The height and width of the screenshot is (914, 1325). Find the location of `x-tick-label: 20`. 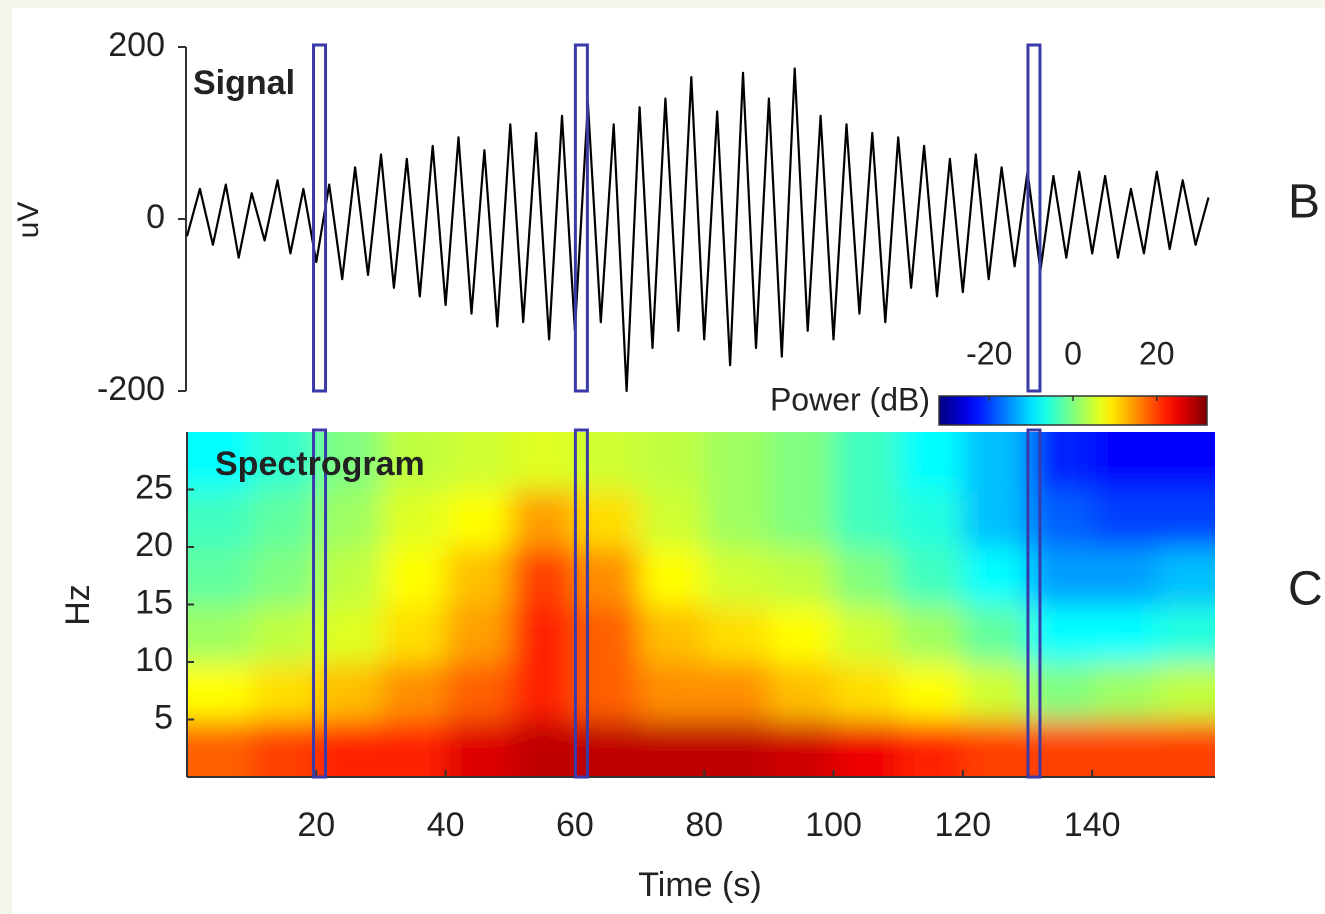

x-tick-label: 20 is located at coordinates (316, 825).